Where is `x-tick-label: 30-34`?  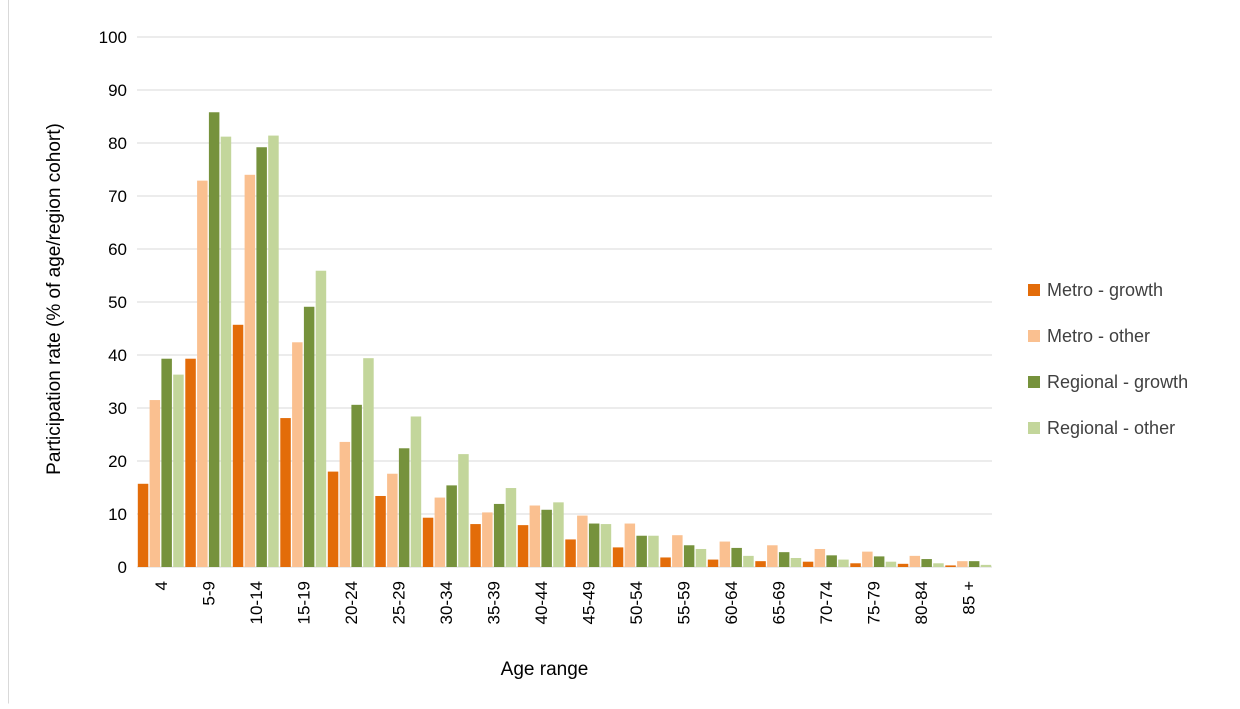
x-tick-label: 30-34 is located at coordinates (446, 602).